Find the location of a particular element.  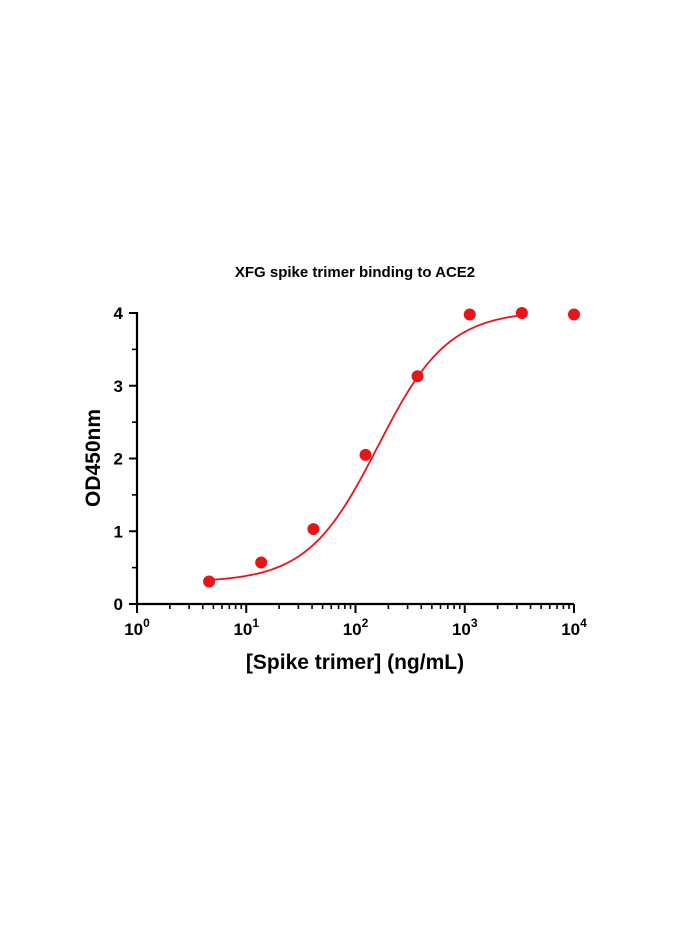

y-axis: 0 1 2 3 4 is located at coordinates (126, 459).